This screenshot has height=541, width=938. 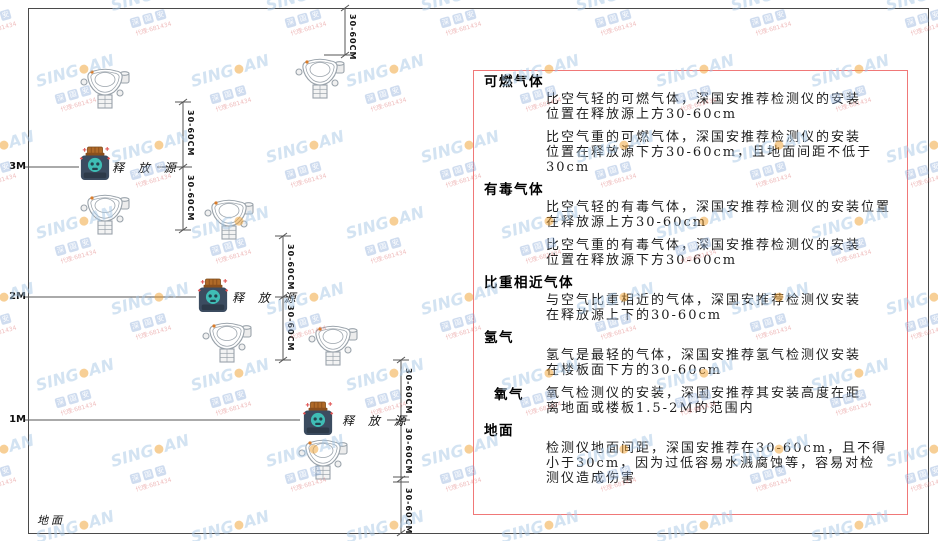 I want to click on section-paragraph: 与空气比重相近的气体，深国安推荐检测仪安装 在释放源上下的30-60cm, so click(x=704, y=308).